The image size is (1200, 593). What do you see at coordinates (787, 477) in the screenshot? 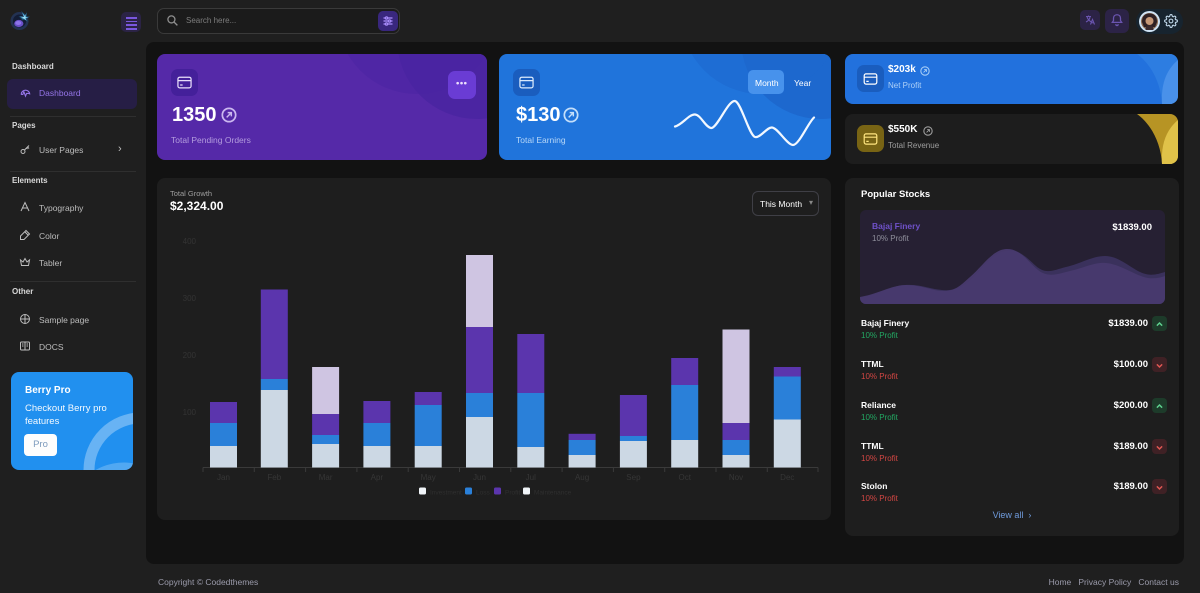
I see `svg-text: Dec` at bounding box center [787, 477].